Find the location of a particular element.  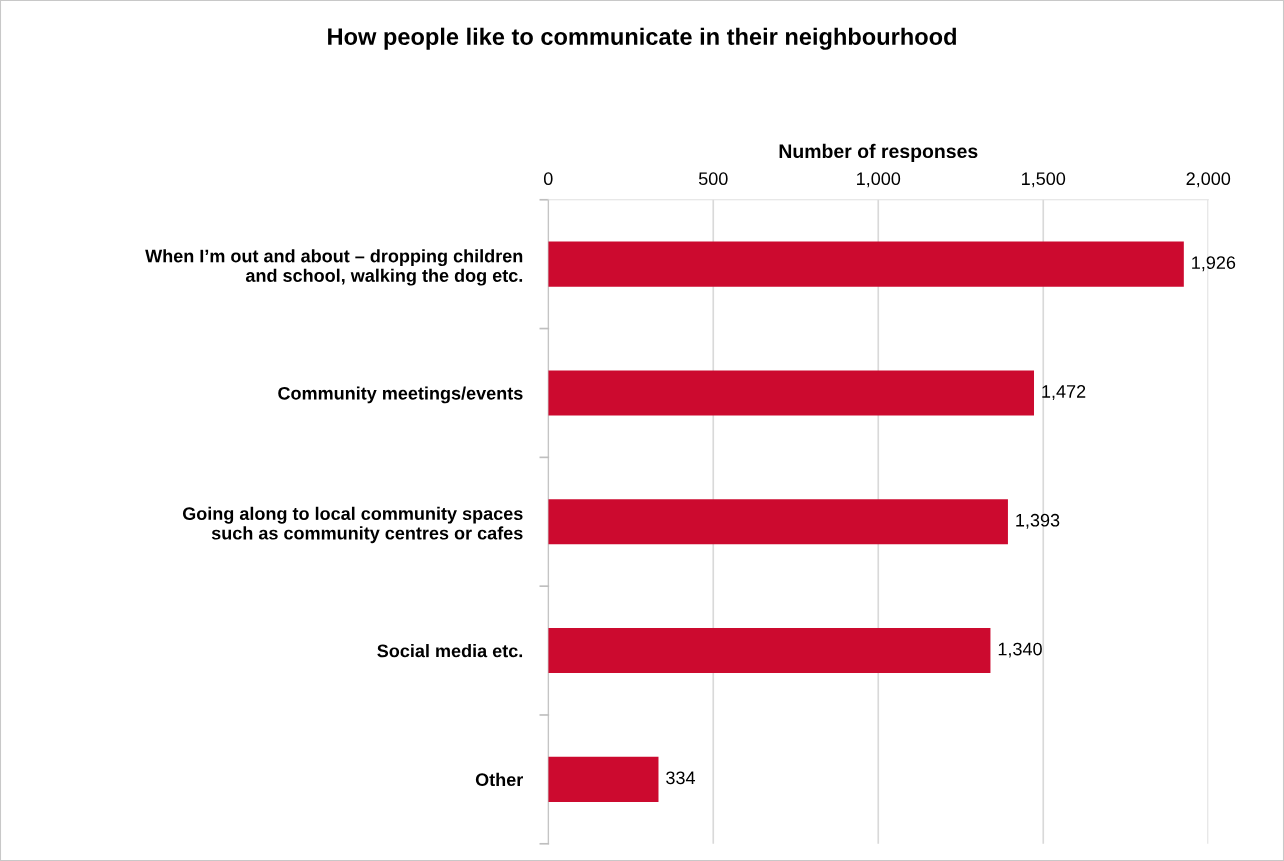

x-tick-label: 0 is located at coordinates (548, 179).